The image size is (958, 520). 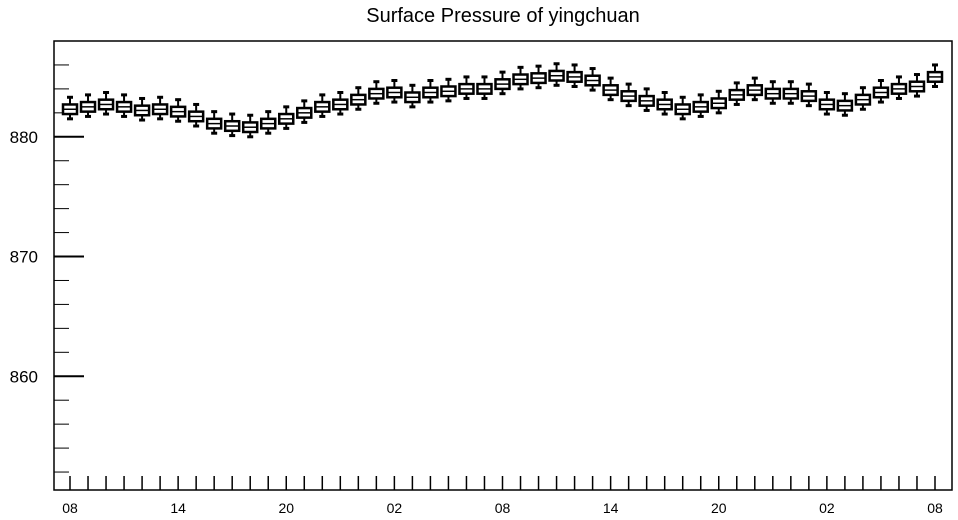 I want to click on chart-title: Surface Pressure of yingchuan, so click(x=503, y=16).